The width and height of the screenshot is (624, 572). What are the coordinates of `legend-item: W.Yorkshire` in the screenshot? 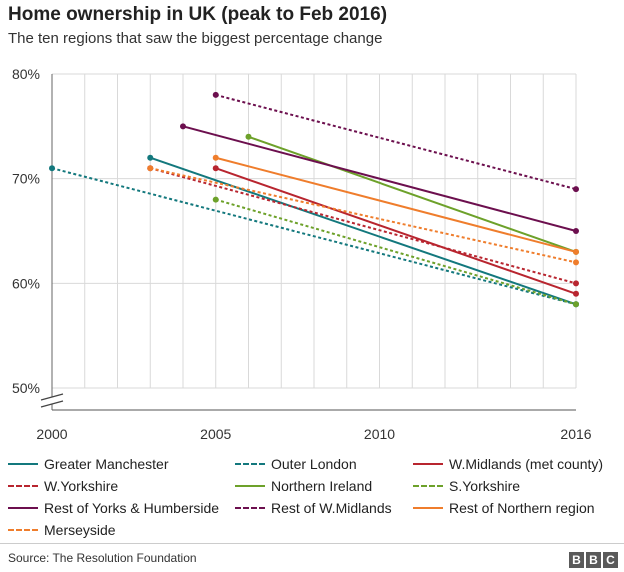 It's located at (63, 486).